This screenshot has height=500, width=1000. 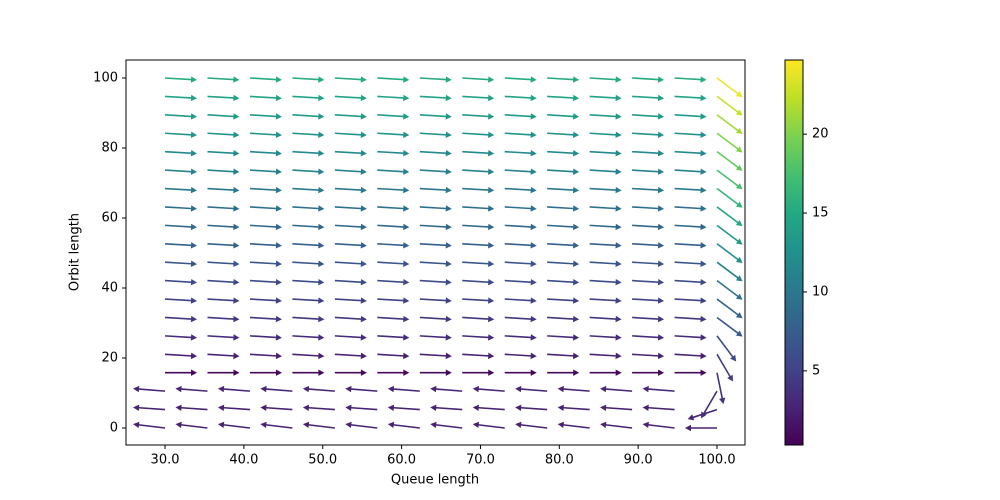 What do you see at coordinates (816, 370) in the screenshot?
I see `colorbar-tick-label: 5` at bounding box center [816, 370].